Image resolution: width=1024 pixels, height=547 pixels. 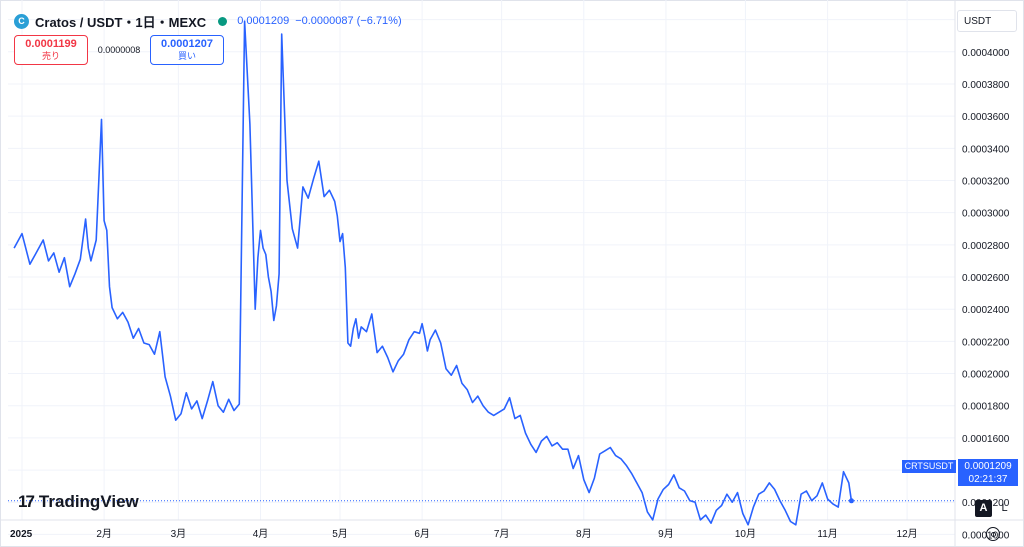 I want to click on sell-label: 売り, so click(x=50, y=56).